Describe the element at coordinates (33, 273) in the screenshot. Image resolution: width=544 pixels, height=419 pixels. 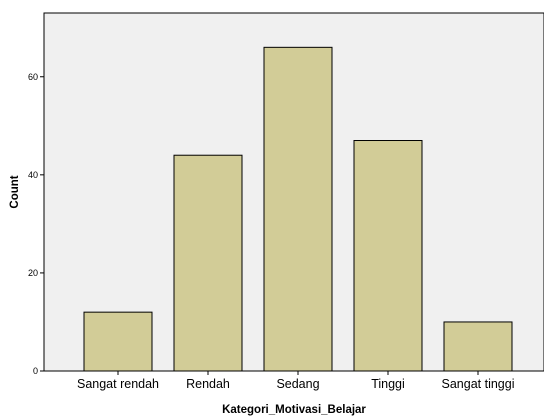
I see `y-tick-label: 20` at that location.